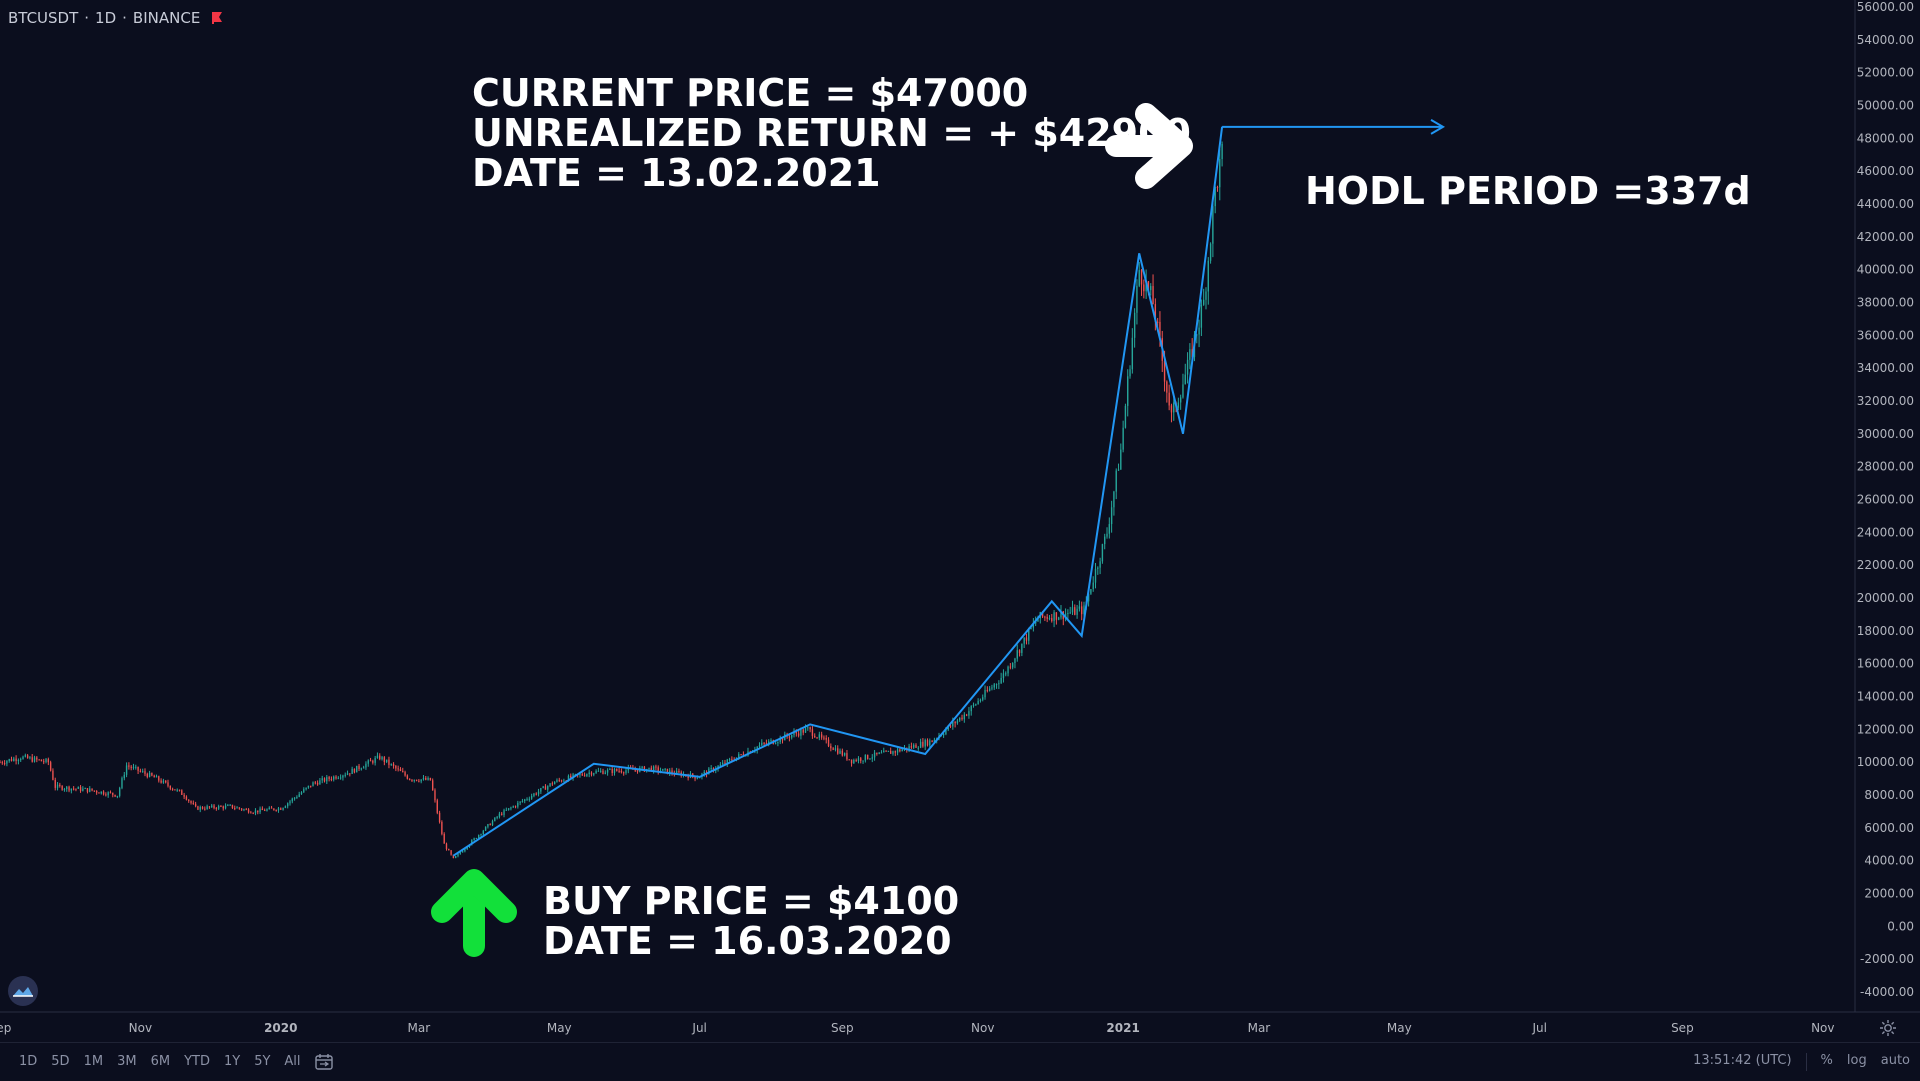 The width and height of the screenshot is (1920, 1081). What do you see at coordinates (127, 1061) in the screenshot?
I see `timeframe-3m-button: 3M` at bounding box center [127, 1061].